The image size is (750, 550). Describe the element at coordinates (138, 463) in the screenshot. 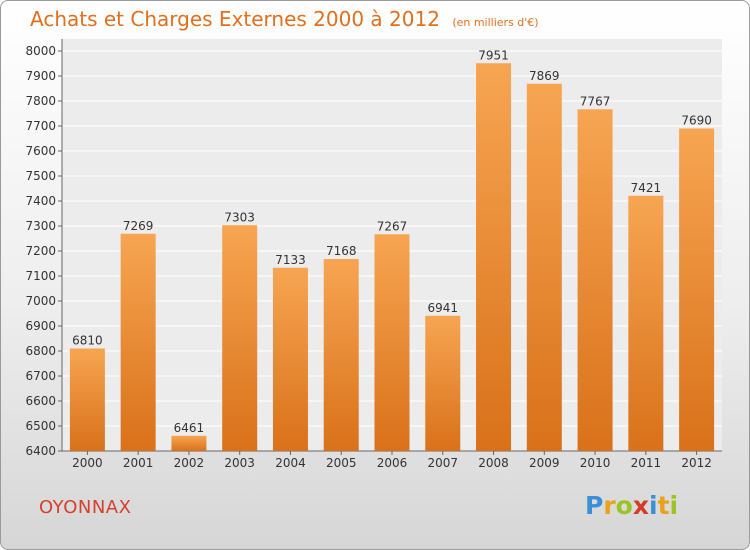

I see `x-tick-label: 2001` at that location.